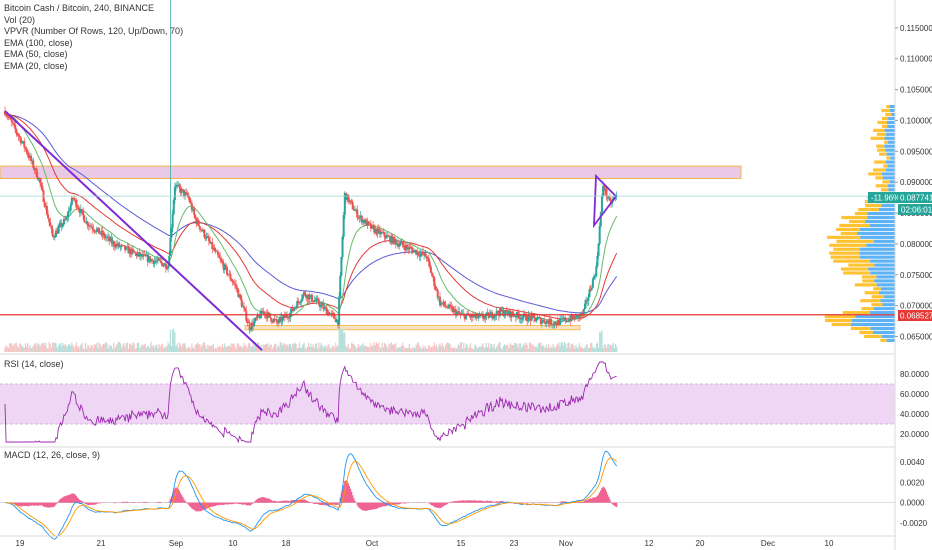  Describe the element at coordinates (36, 54) in the screenshot. I see `legend-ema50: EMA (50, close)` at that location.